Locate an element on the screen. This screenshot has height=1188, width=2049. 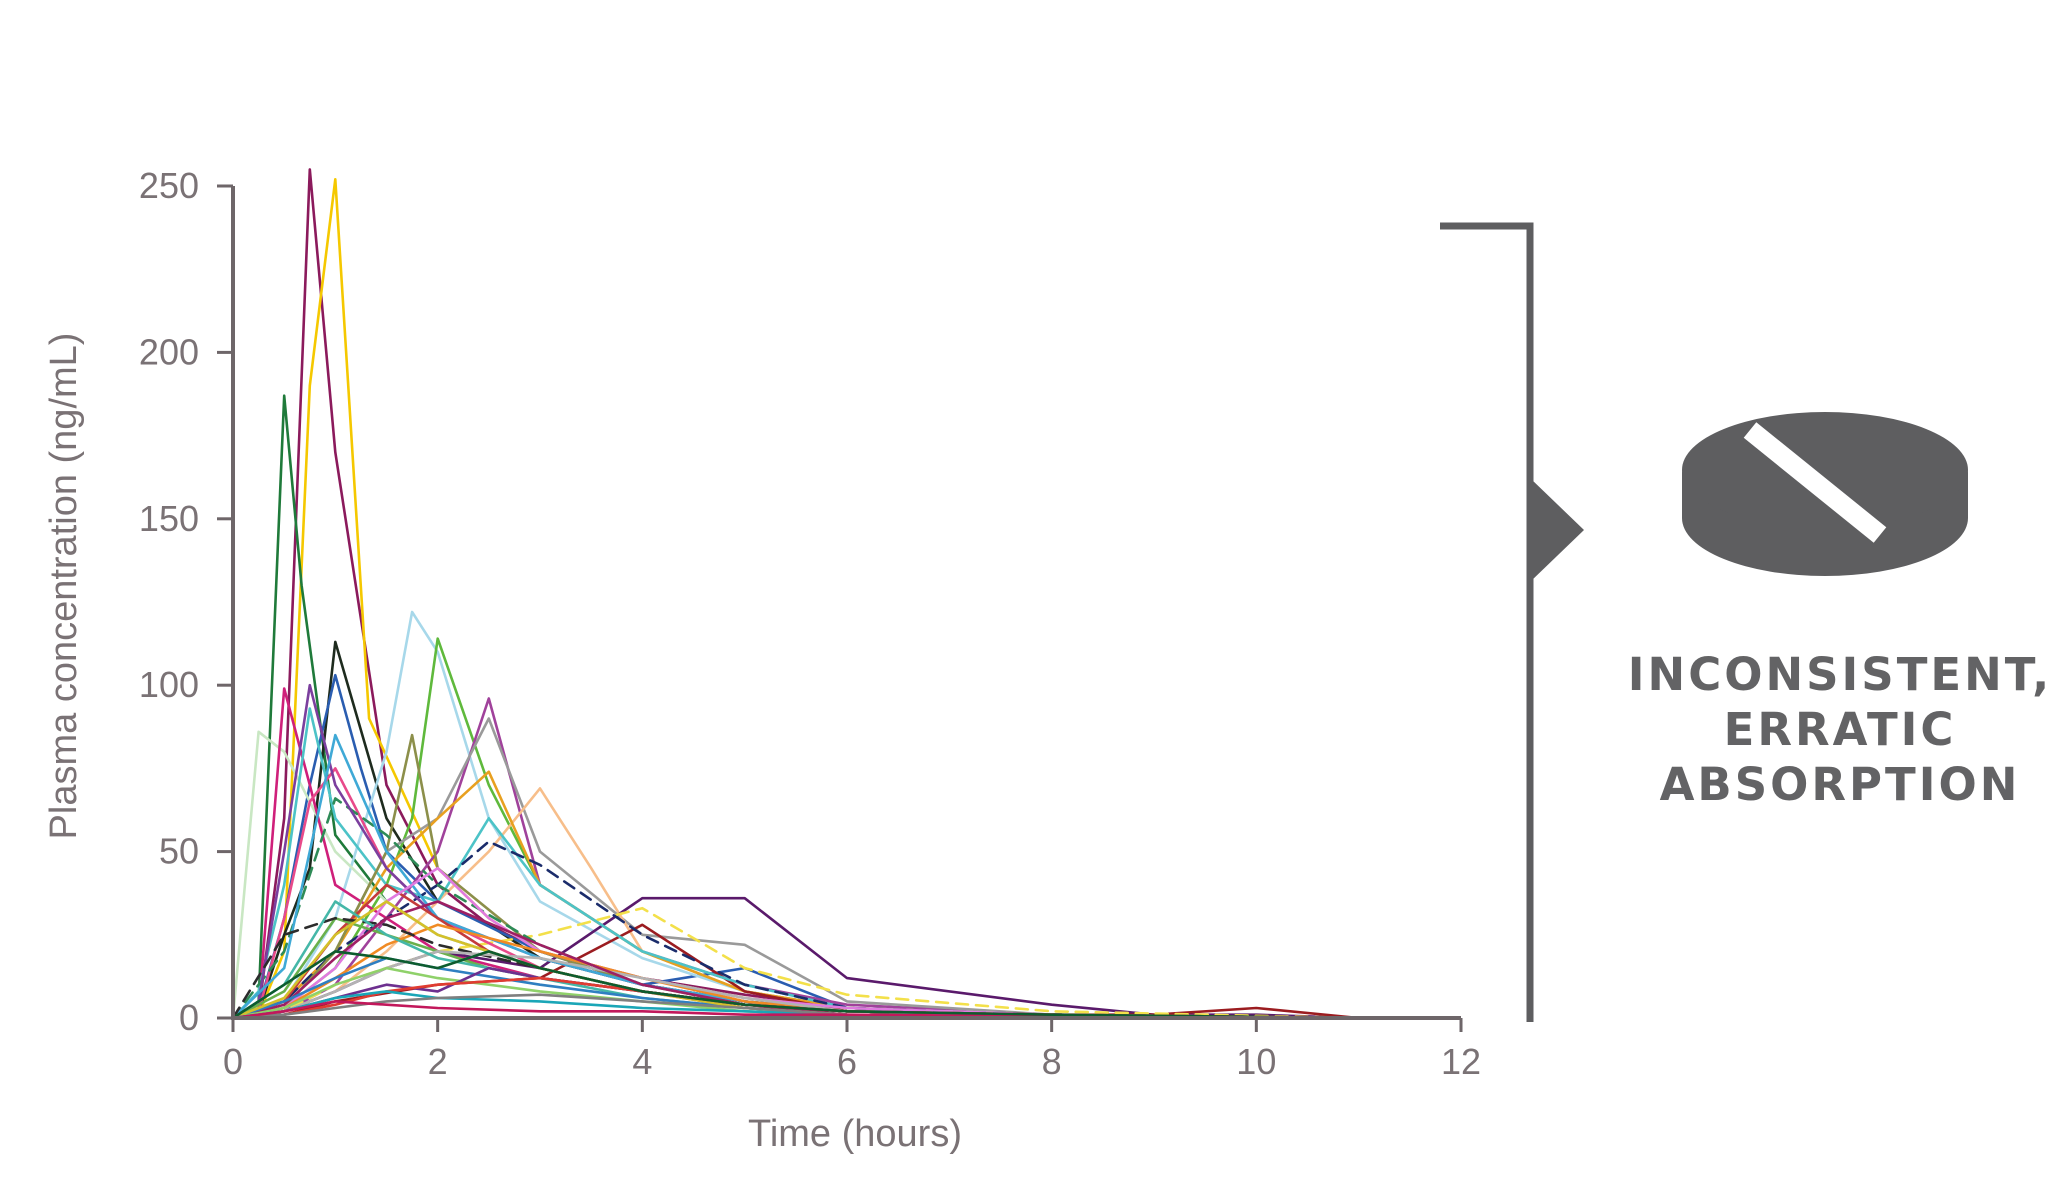
pill-score-line is located at coordinates (1815, 482).